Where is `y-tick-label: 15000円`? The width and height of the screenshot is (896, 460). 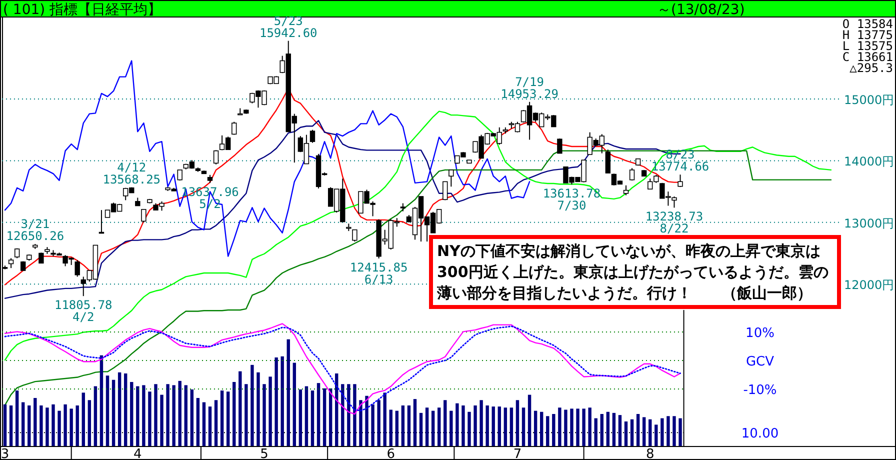 y-tick-label: 15000円 is located at coordinates (869, 100).